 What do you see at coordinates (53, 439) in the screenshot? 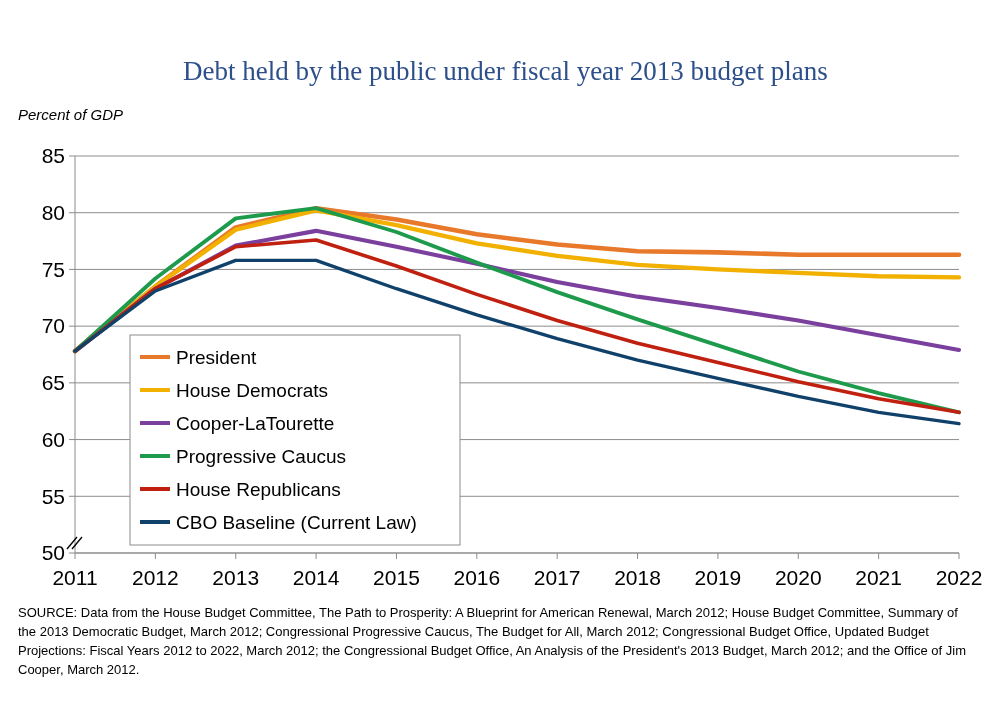
I see `y-tick-label: 60` at bounding box center [53, 439].